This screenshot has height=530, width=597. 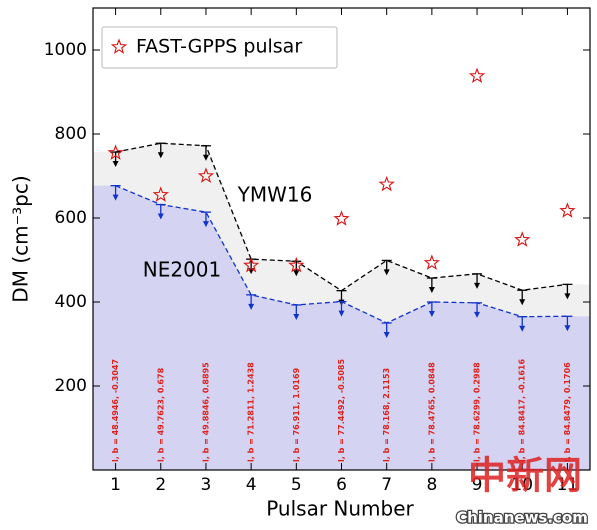 I want to click on legend-label: FAST-GPPS pulsar, so click(x=219, y=47).